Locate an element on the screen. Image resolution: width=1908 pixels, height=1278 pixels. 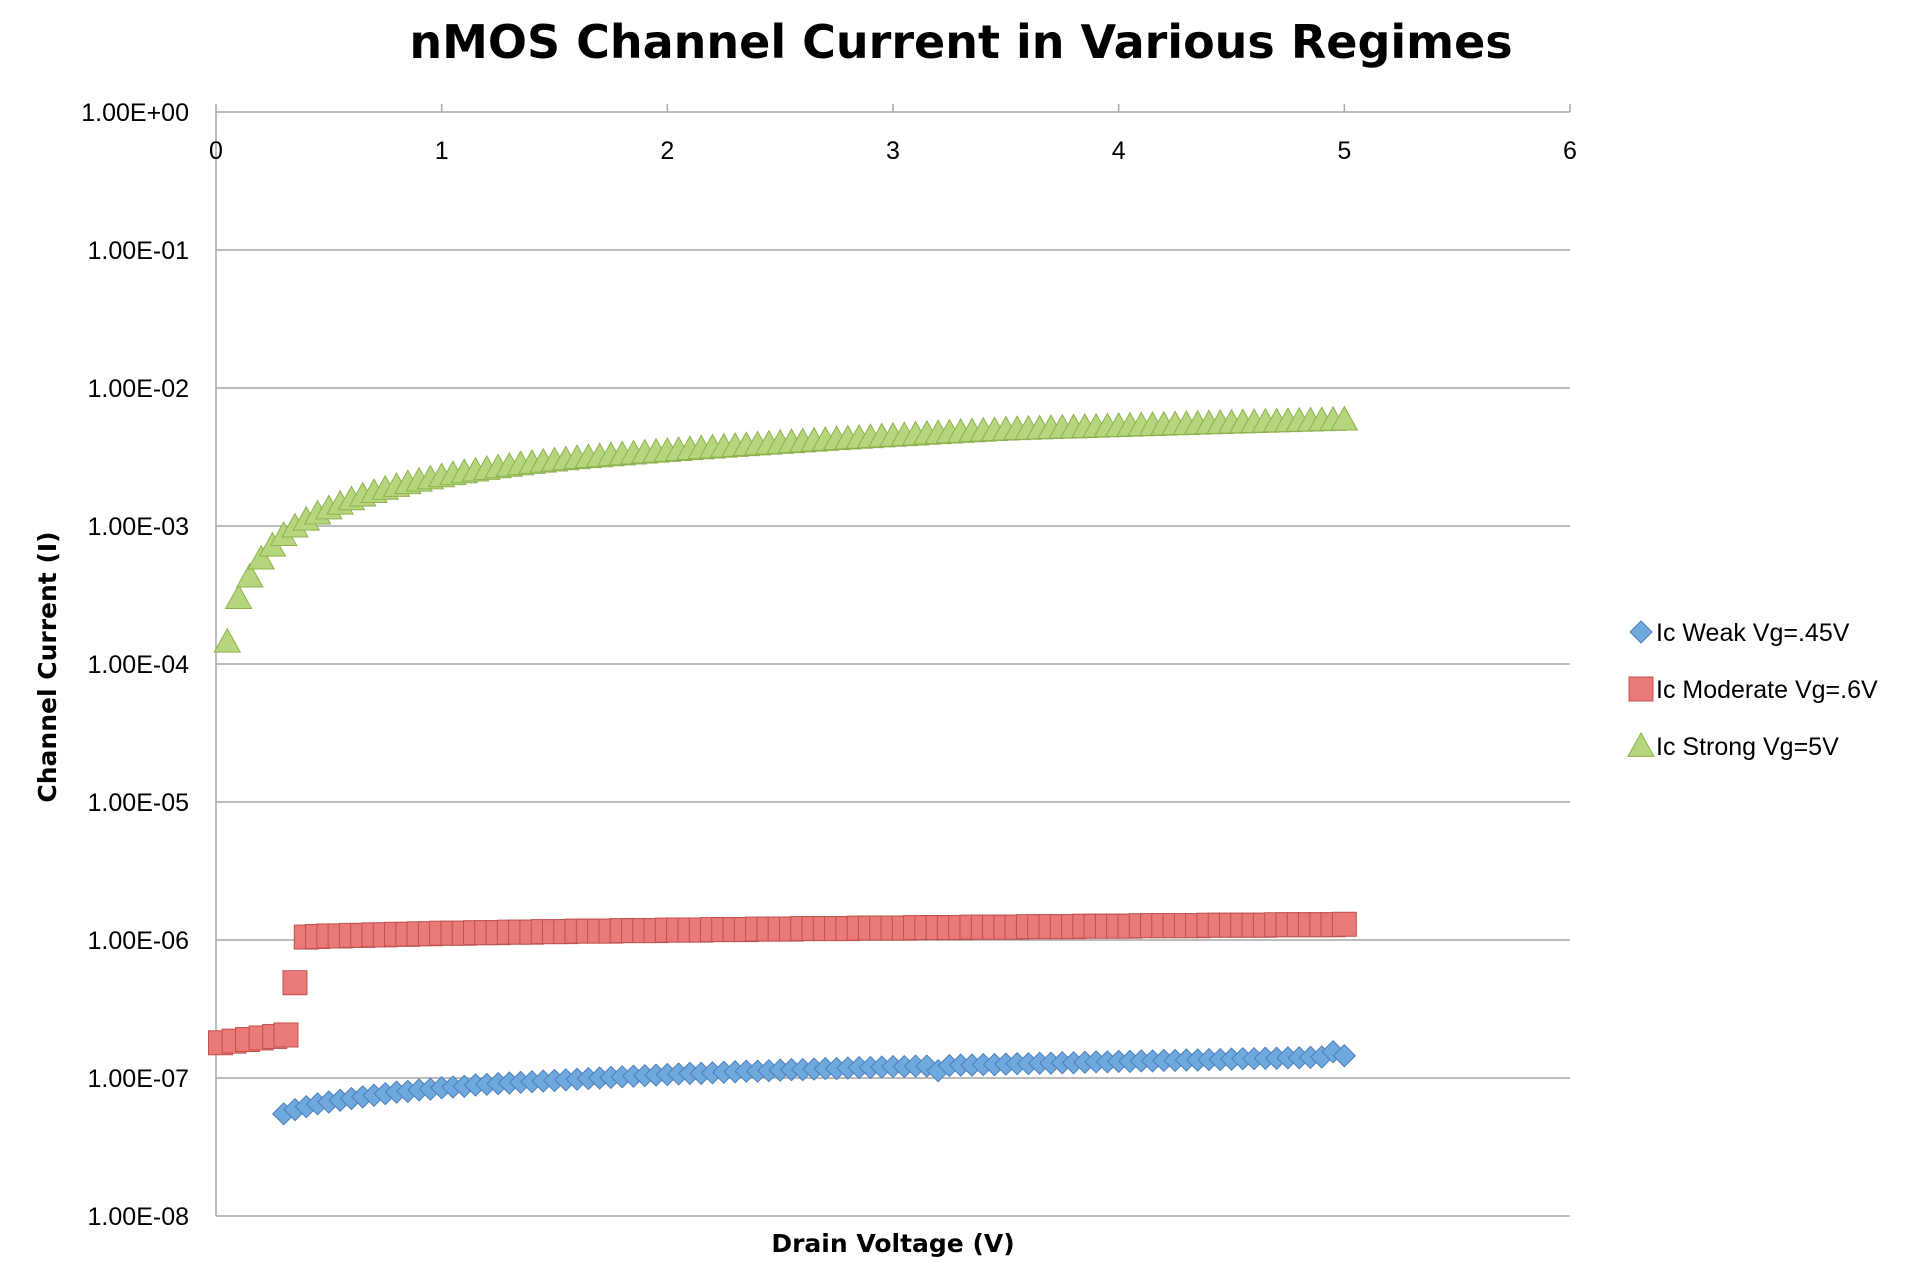
y-tick-label: 1.00E-04 is located at coordinates (139, 665).